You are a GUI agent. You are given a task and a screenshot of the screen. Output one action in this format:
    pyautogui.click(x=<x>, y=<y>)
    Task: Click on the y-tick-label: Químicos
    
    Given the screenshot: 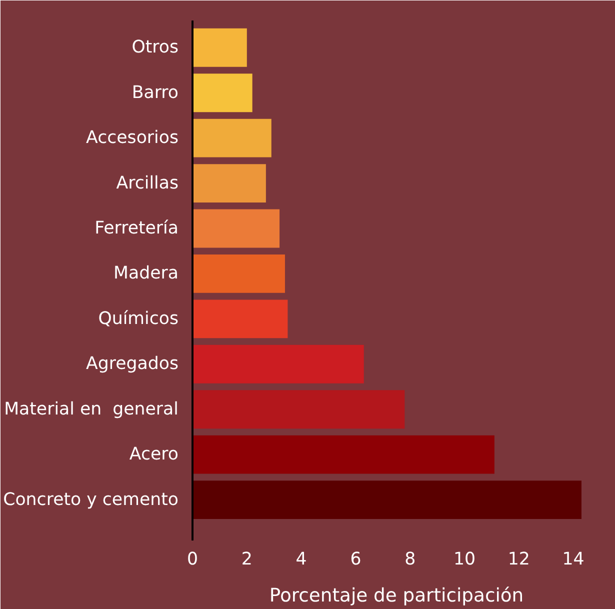 What is the action you would take?
    pyautogui.click(x=138, y=318)
    